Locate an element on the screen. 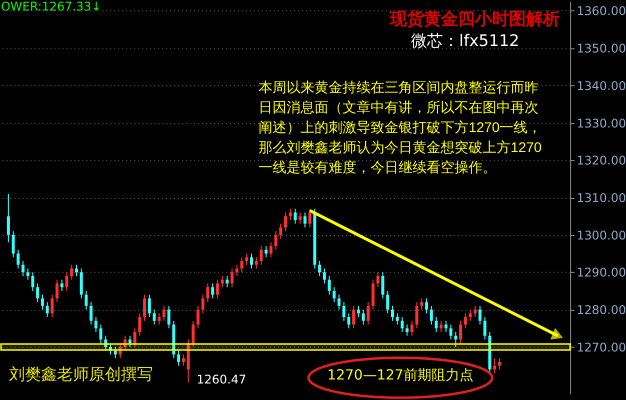 This screenshot has height=400, width=626. y-tick-label: 1270.00 is located at coordinates (601, 347).